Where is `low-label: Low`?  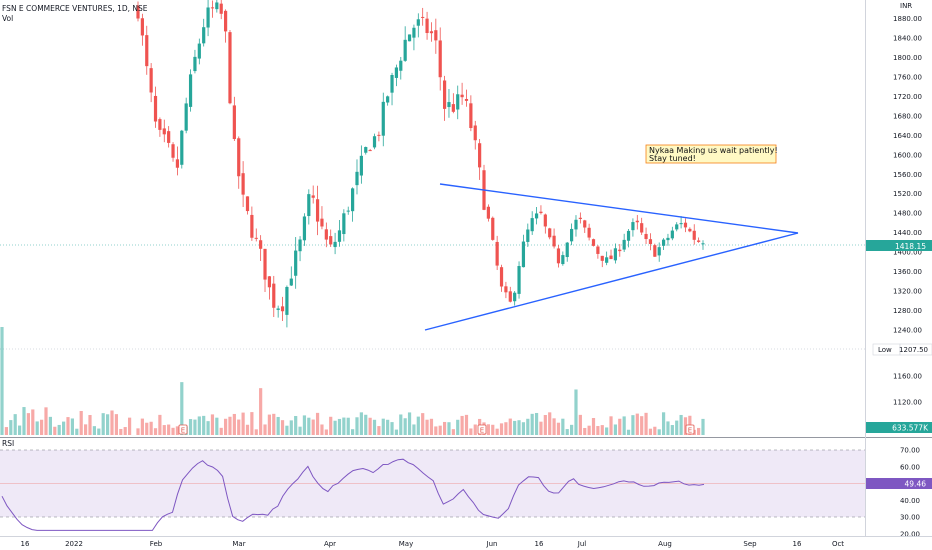 low-label: Low is located at coordinates (885, 350).